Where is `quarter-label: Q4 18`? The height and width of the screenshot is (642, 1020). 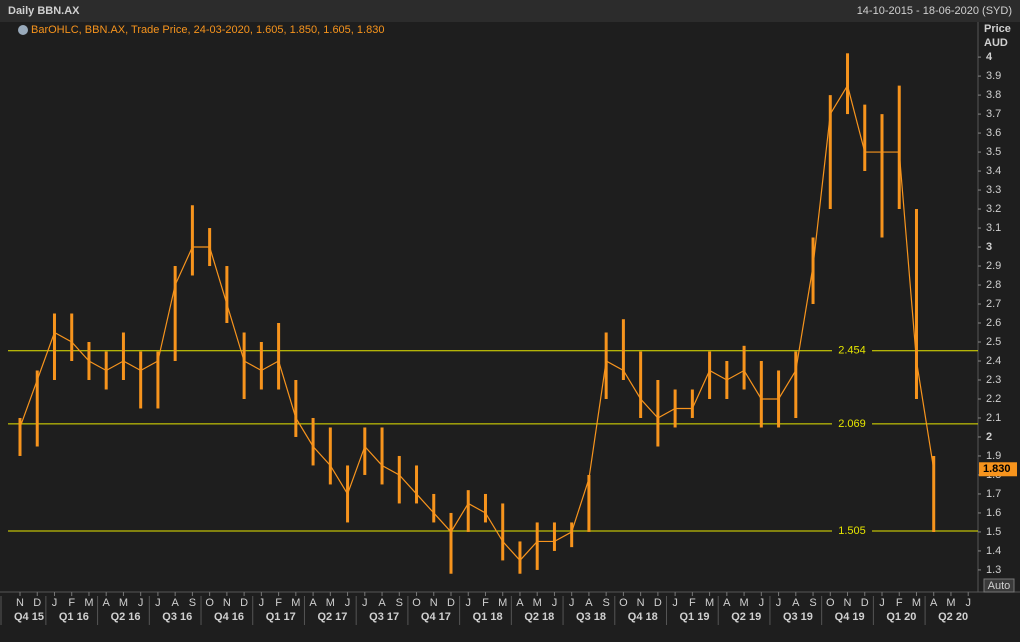 quarter-label: Q4 18 is located at coordinates (643, 617).